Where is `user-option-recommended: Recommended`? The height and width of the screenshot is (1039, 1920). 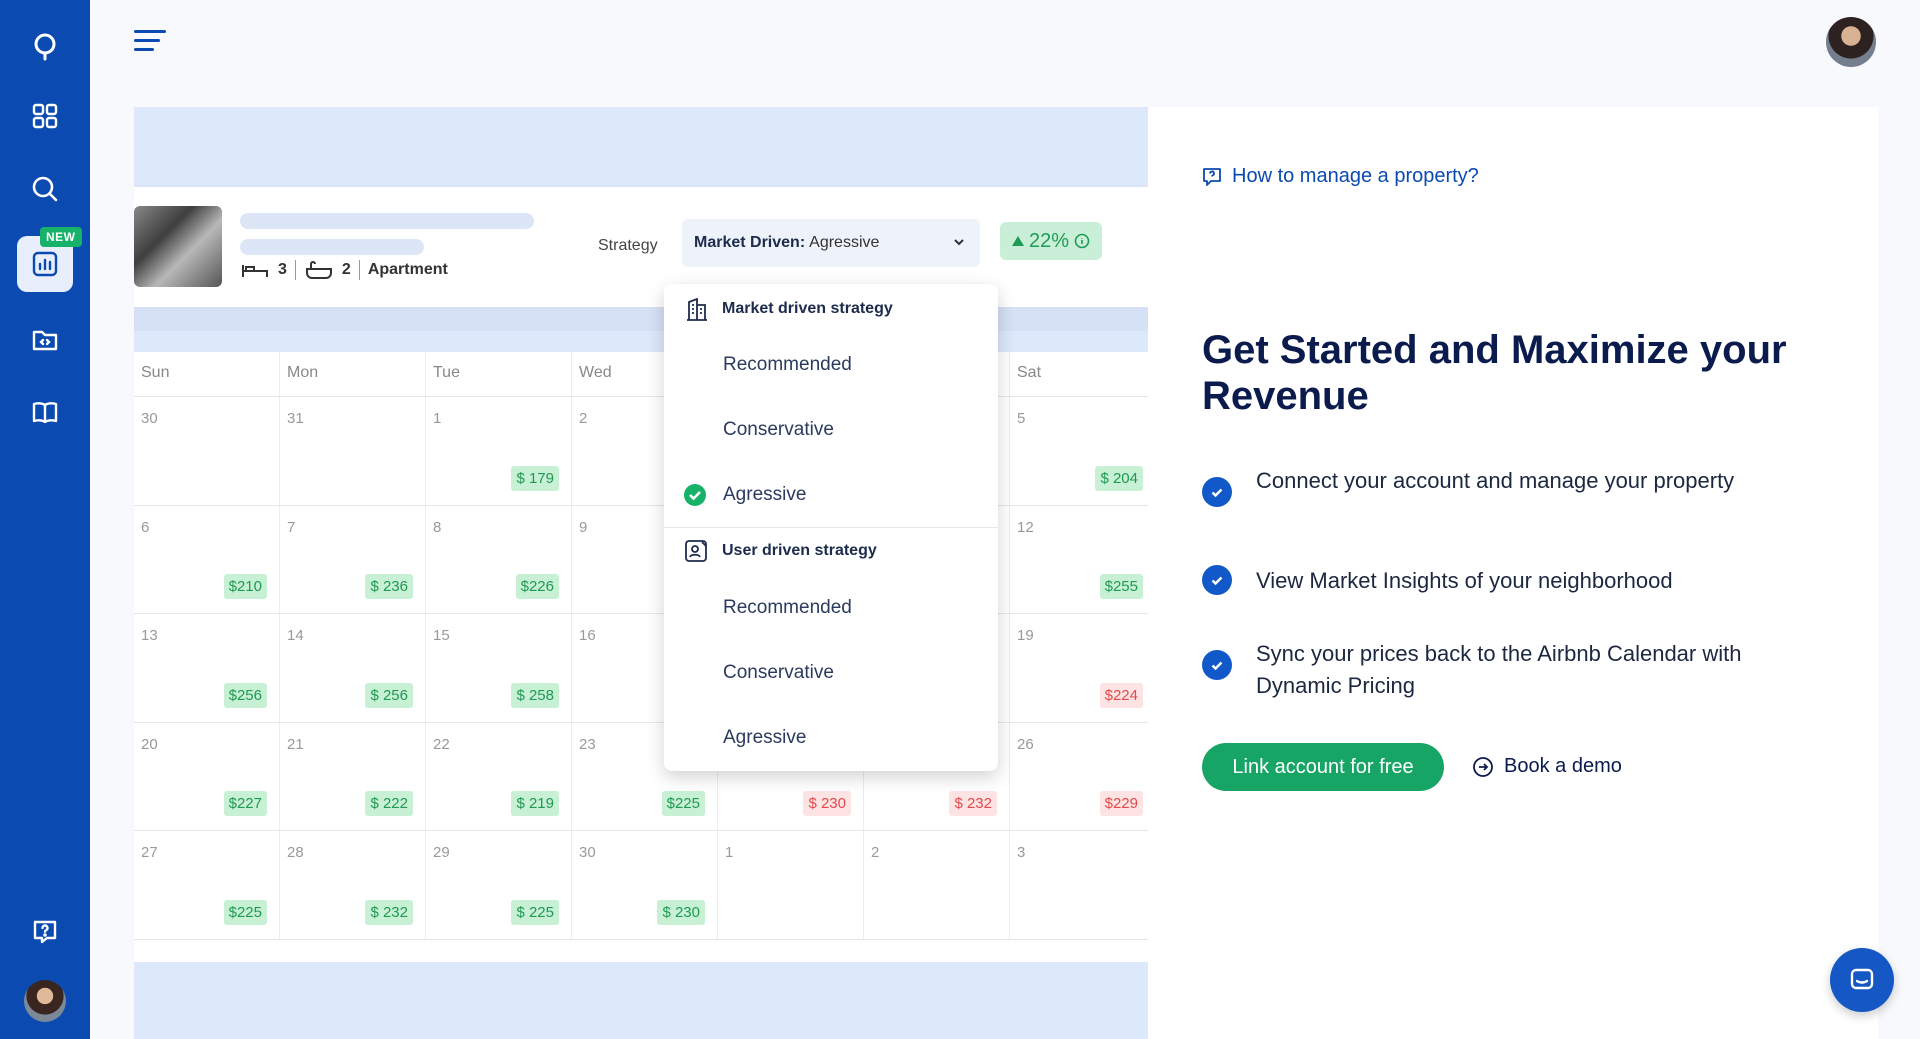
user-option-recommended: Recommended is located at coordinates (787, 607).